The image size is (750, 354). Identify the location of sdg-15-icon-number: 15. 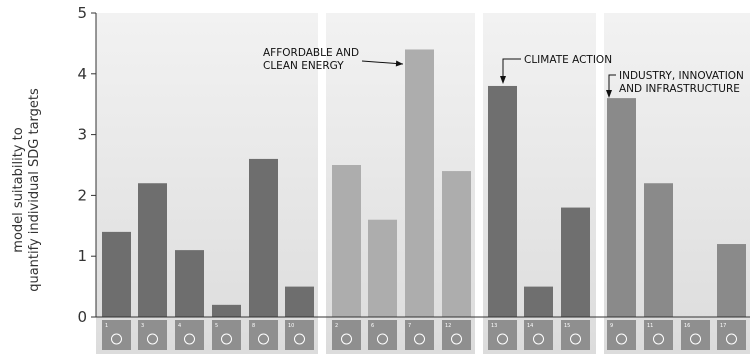
(567, 326).